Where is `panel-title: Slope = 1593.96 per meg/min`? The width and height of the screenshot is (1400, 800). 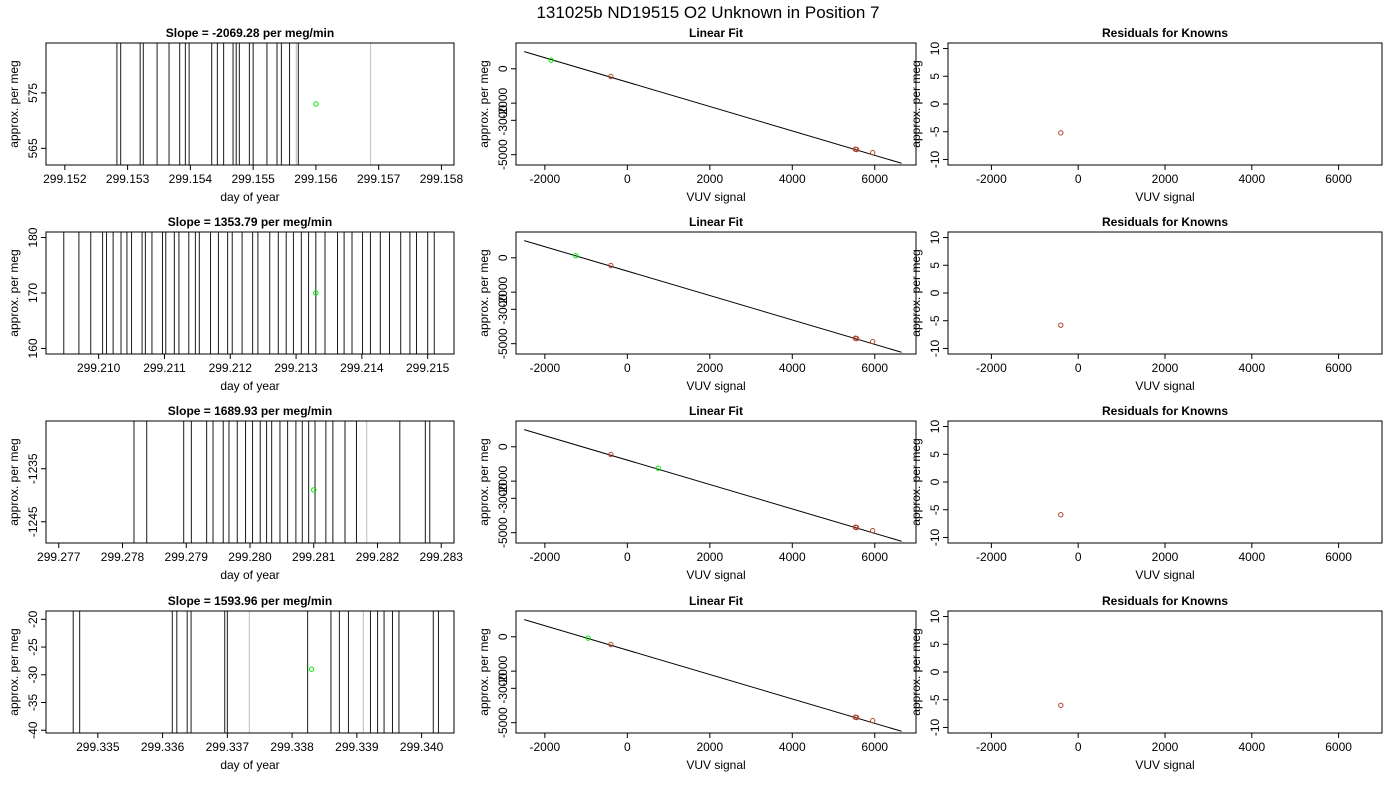 panel-title: Slope = 1593.96 per meg/min is located at coordinates (250, 601).